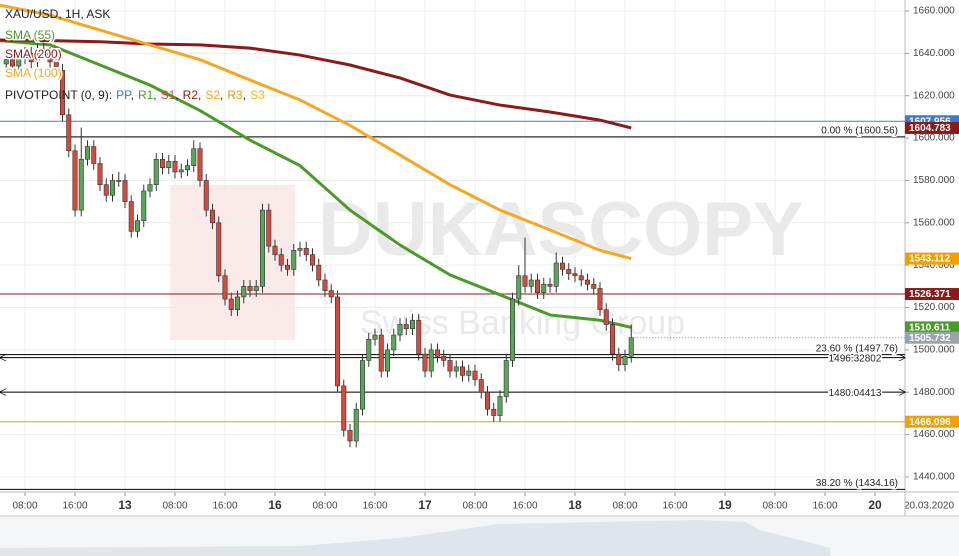  What do you see at coordinates (875, 505) in the screenshot?
I see `x-tick-label: 20` at bounding box center [875, 505].